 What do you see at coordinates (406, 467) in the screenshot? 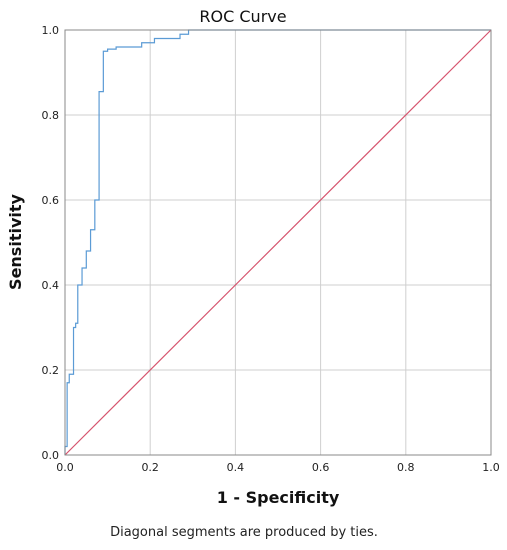
I see `x-tick-label: 0.8` at bounding box center [406, 467].